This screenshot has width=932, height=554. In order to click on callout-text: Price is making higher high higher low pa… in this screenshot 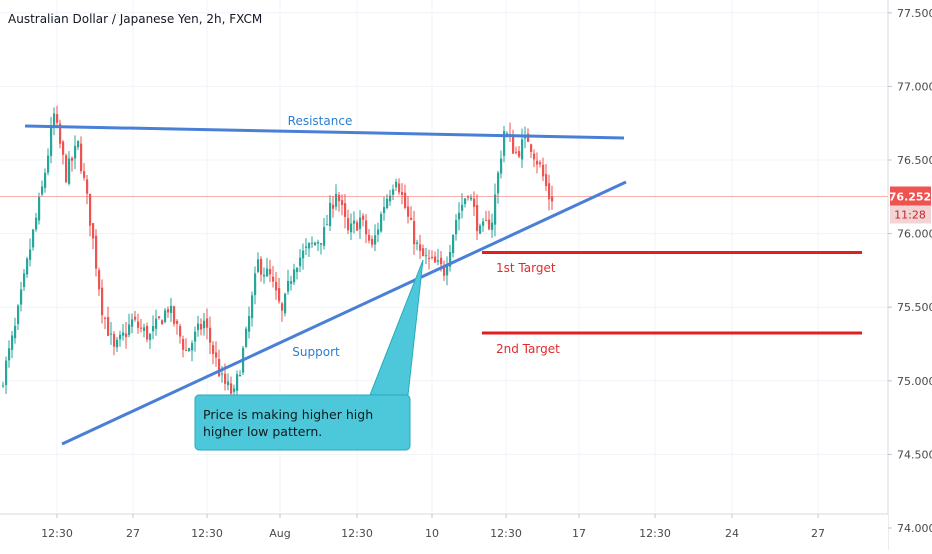, I will do `click(288, 423)`.